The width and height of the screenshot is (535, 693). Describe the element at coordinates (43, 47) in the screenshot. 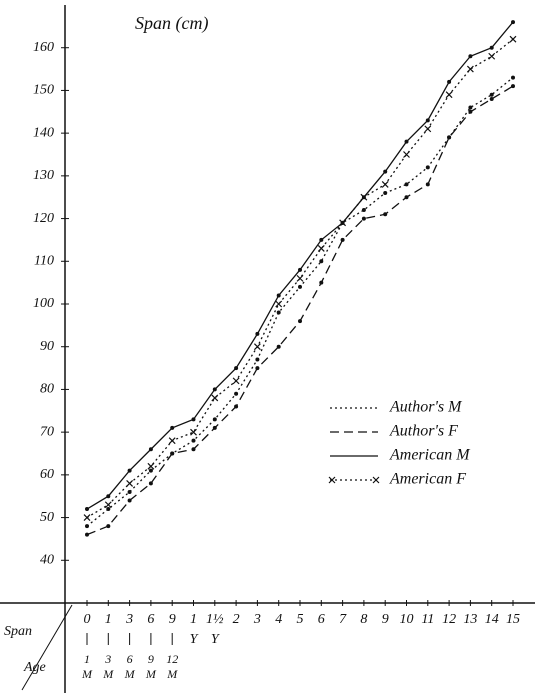

I see `y-tick-label: 160` at that location.